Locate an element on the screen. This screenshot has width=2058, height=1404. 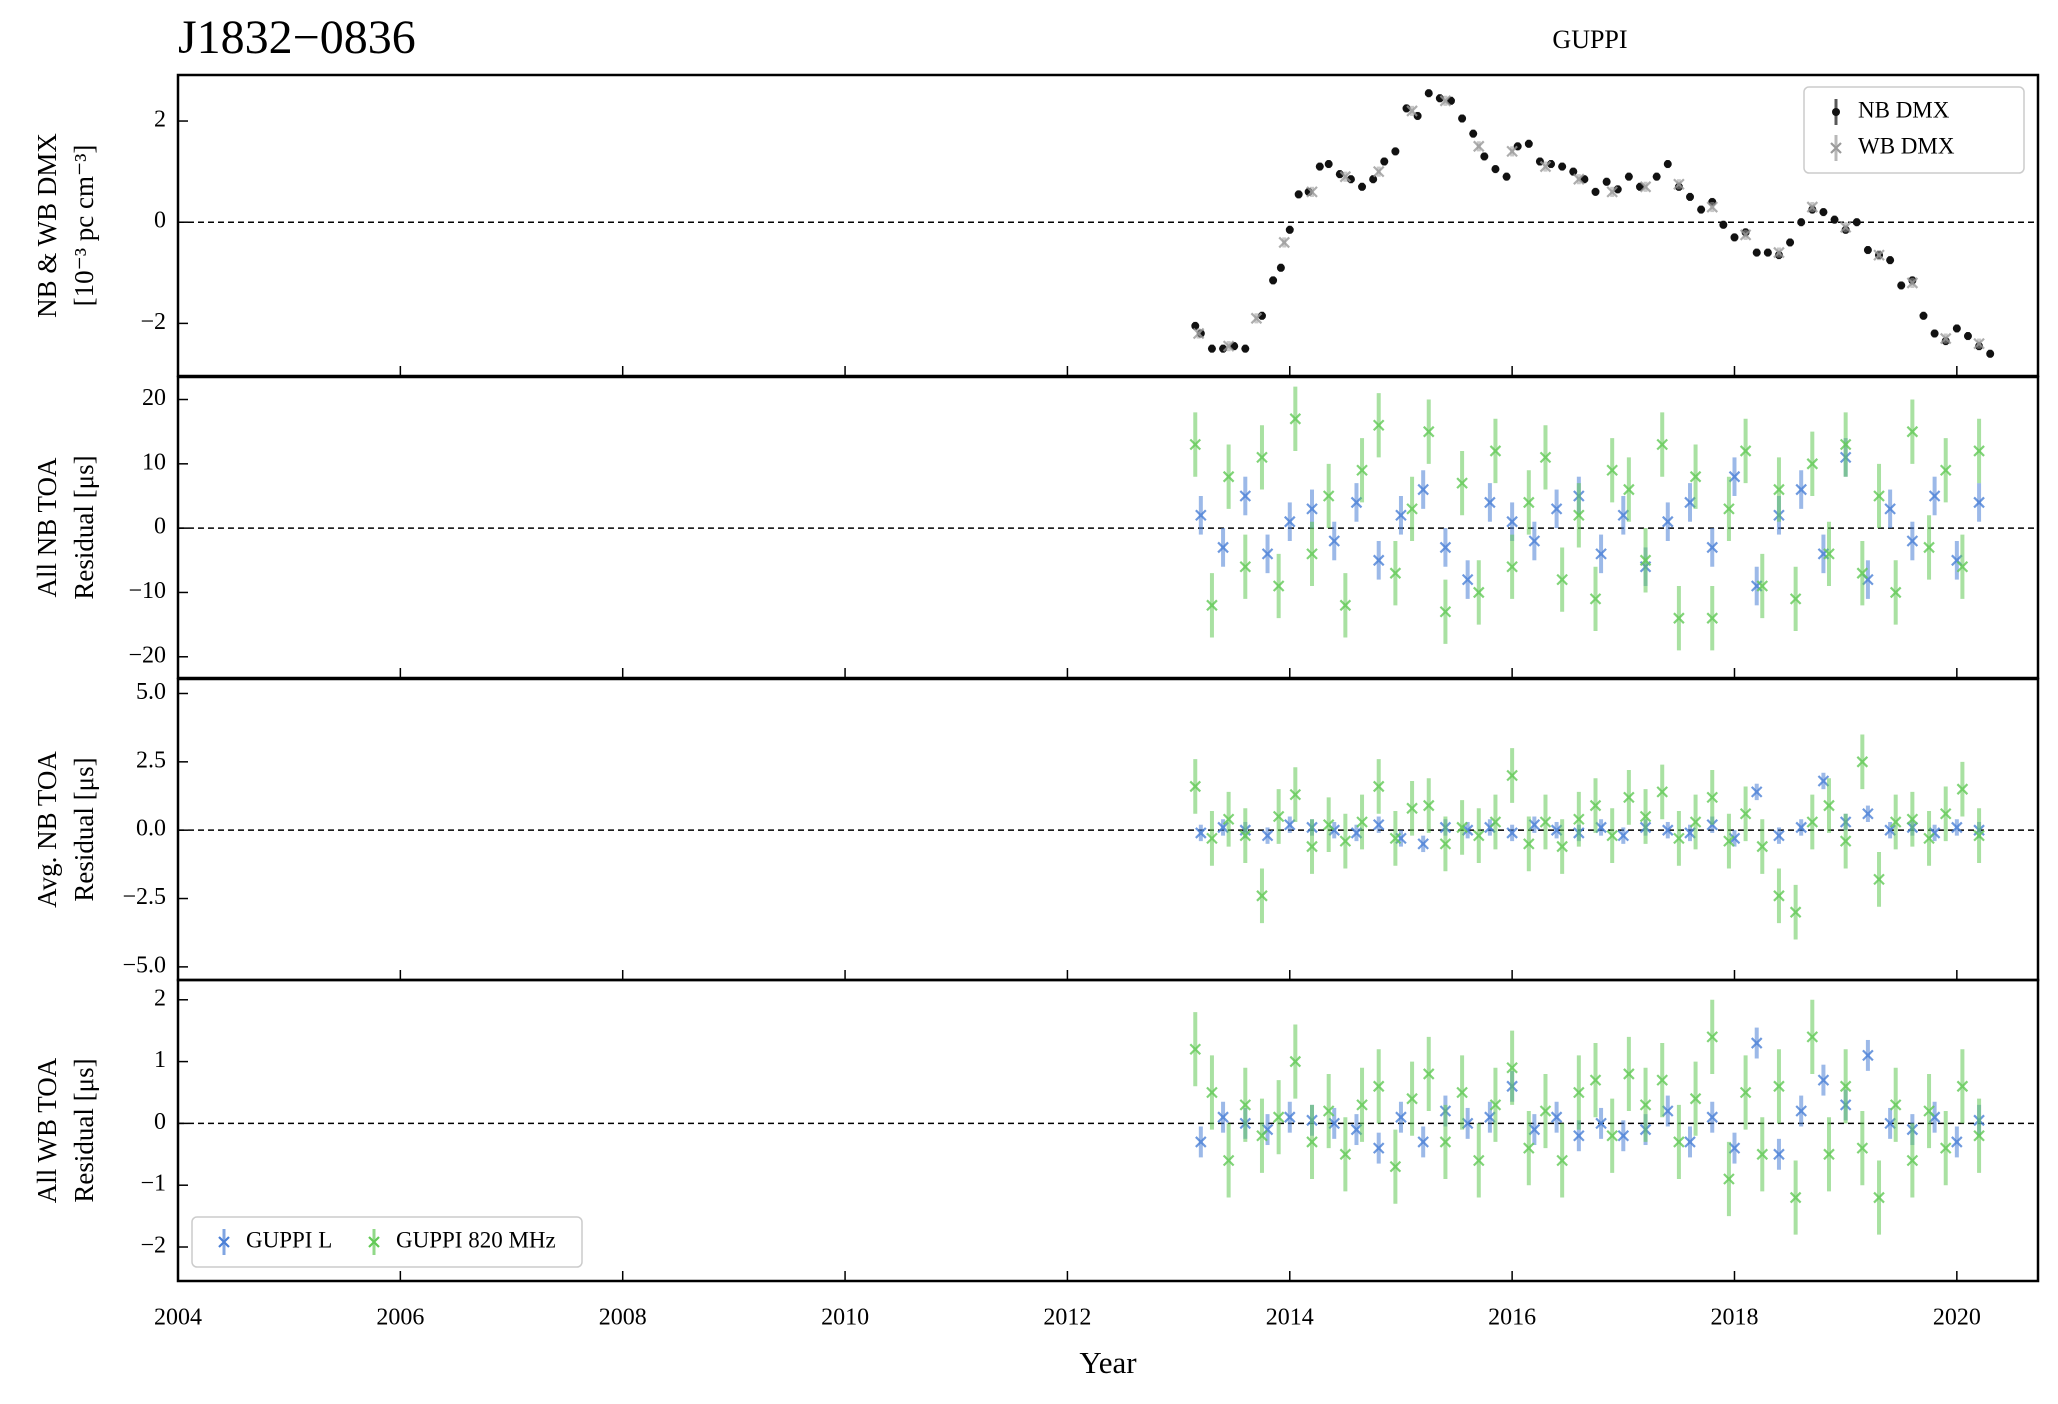
x-tick-label: 2020 is located at coordinates (1957, 1318).